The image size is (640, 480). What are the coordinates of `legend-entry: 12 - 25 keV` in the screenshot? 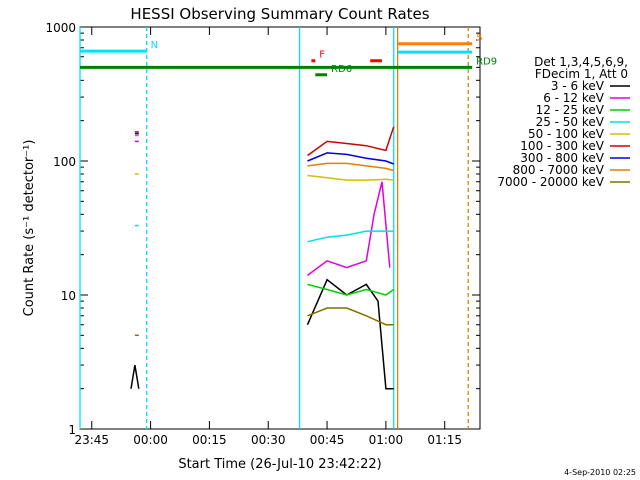 It's located at (570, 110).